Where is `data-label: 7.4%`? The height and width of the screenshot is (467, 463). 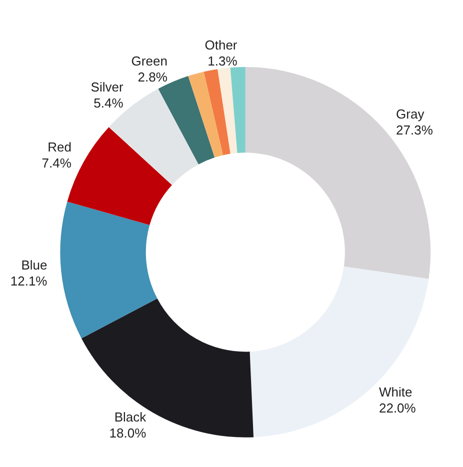
data-label: 7.4% is located at coordinates (57, 163).